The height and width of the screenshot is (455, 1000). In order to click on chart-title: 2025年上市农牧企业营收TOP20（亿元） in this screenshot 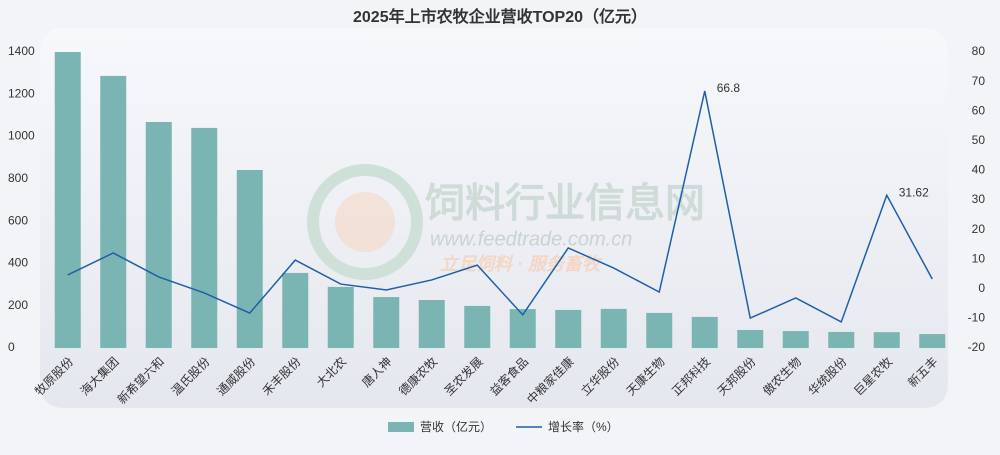, I will do `click(500, 16)`.